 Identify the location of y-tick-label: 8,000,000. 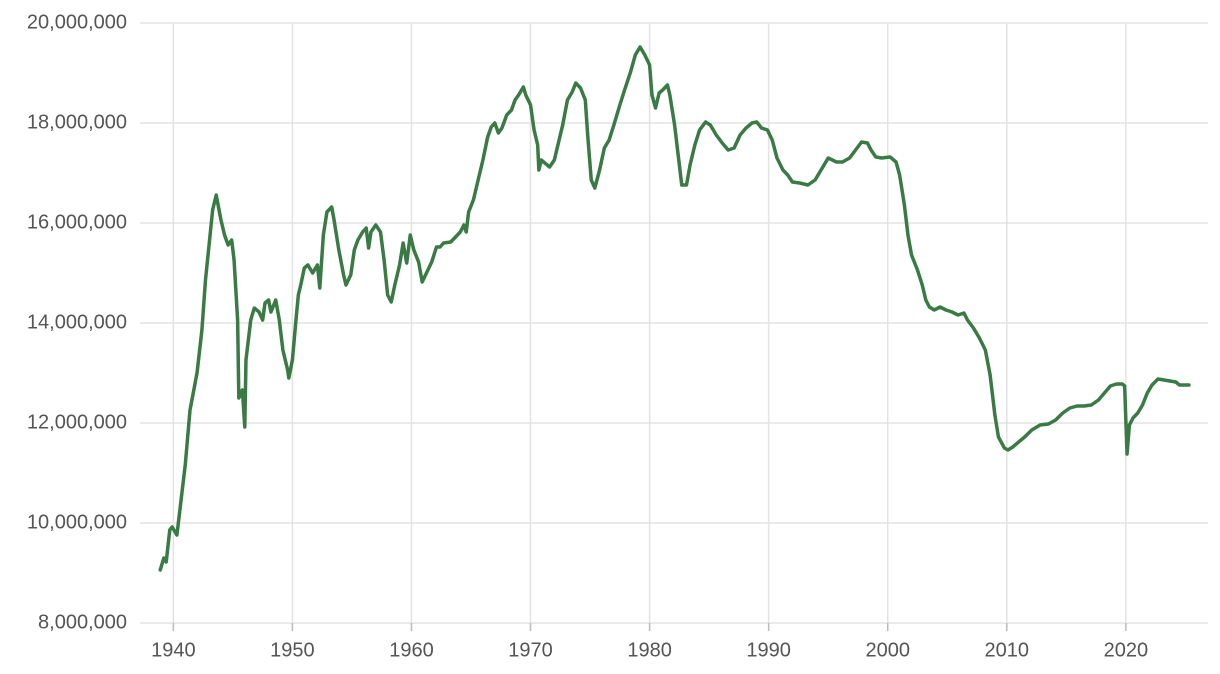
(82, 622).